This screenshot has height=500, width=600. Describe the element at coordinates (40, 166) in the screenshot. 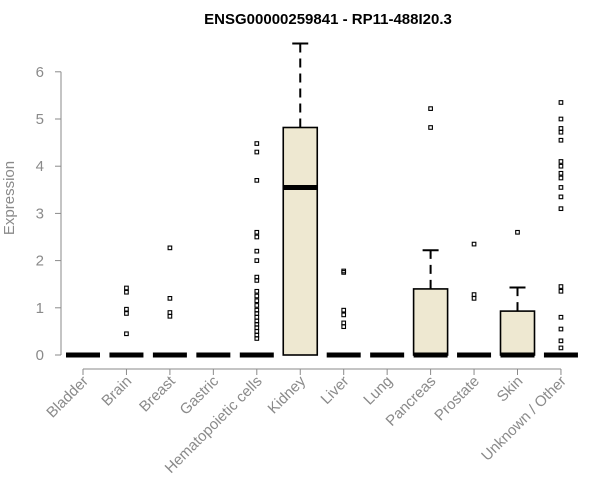

I see `y-tick-label: 4` at that location.